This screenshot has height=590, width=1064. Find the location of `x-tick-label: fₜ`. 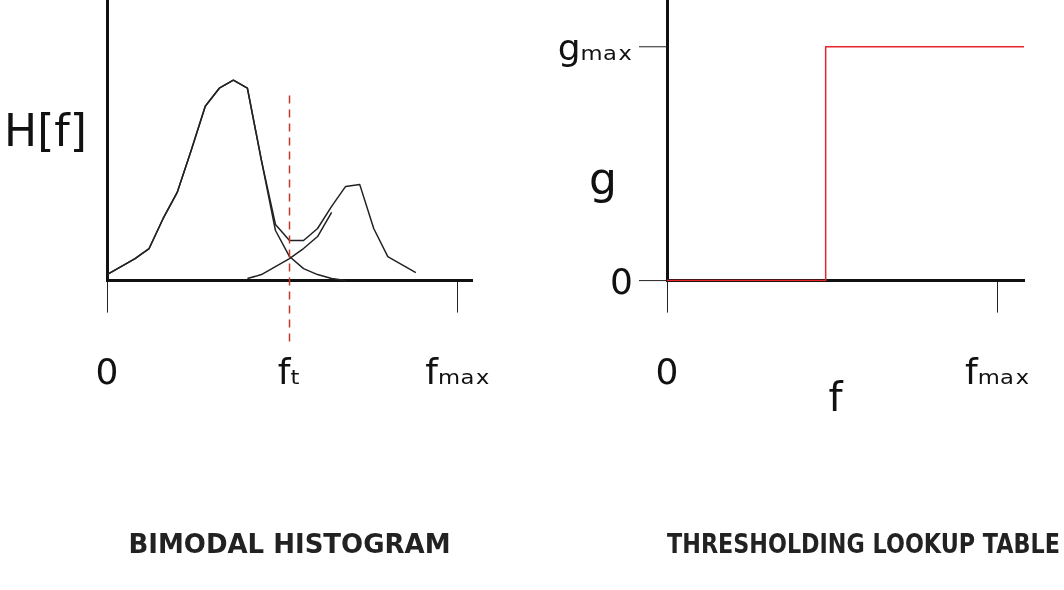

x-tick-label: fₜ is located at coordinates (289, 371).